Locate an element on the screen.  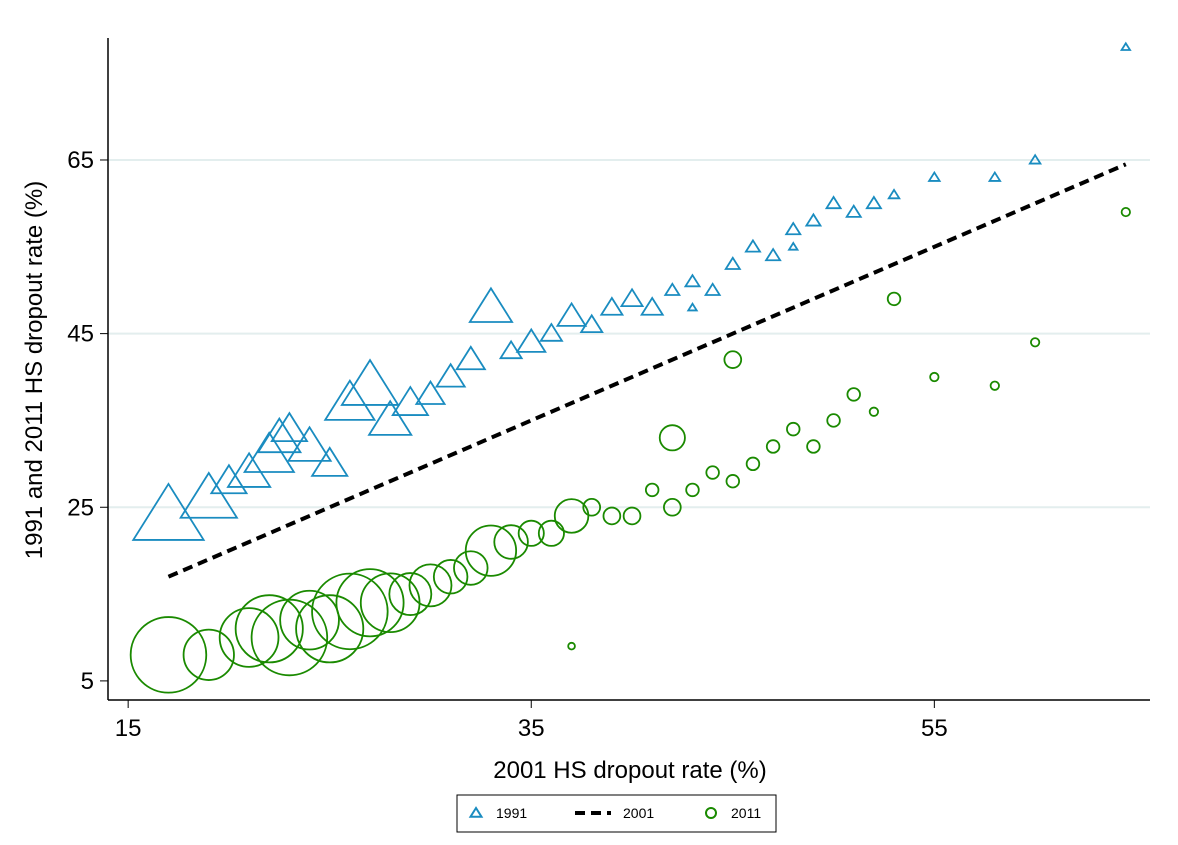
x-tick-label: 35 is located at coordinates (531, 728).